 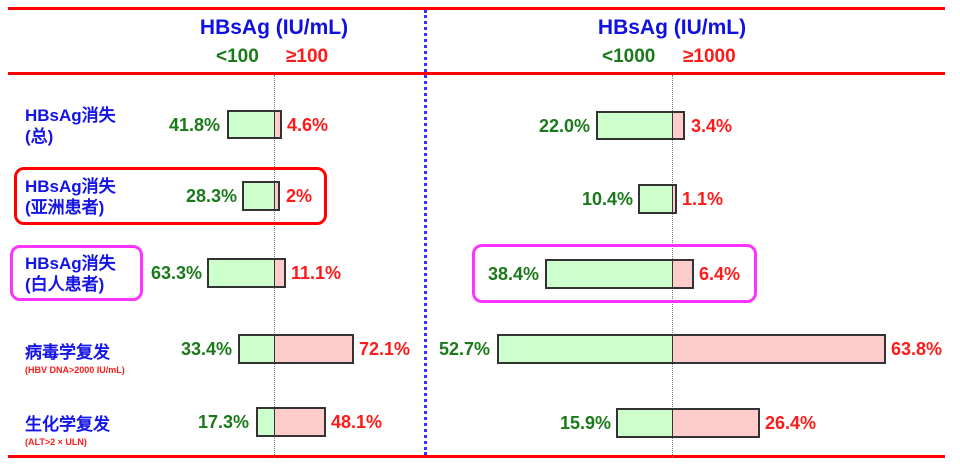 What do you see at coordinates (917, 349) in the screenshot?
I see `right-value-high-3: 63.8%` at bounding box center [917, 349].